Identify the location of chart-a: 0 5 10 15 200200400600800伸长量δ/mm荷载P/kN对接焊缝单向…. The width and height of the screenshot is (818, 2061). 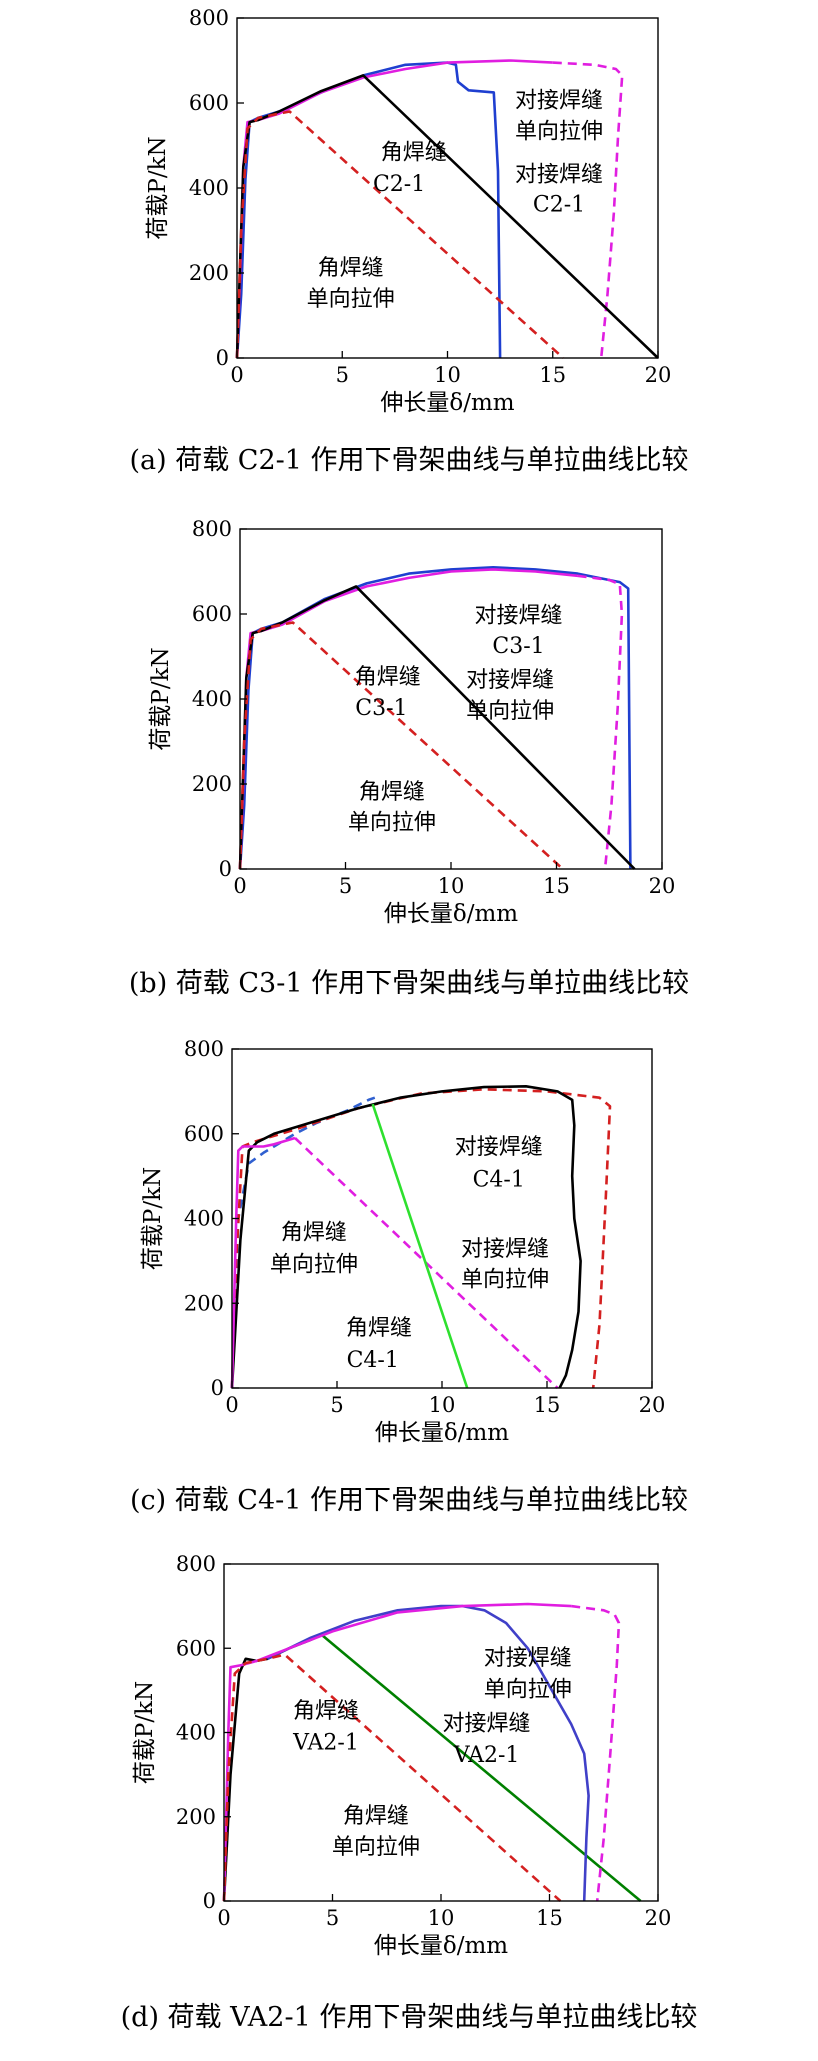
(408, 211).